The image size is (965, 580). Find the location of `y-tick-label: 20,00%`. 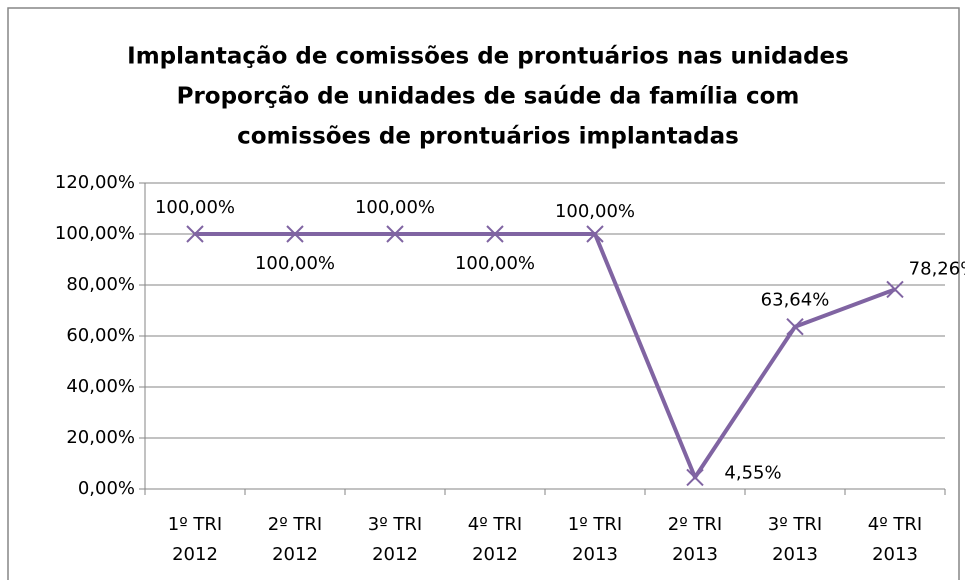

y-tick-label: 20,00% is located at coordinates (100, 437).